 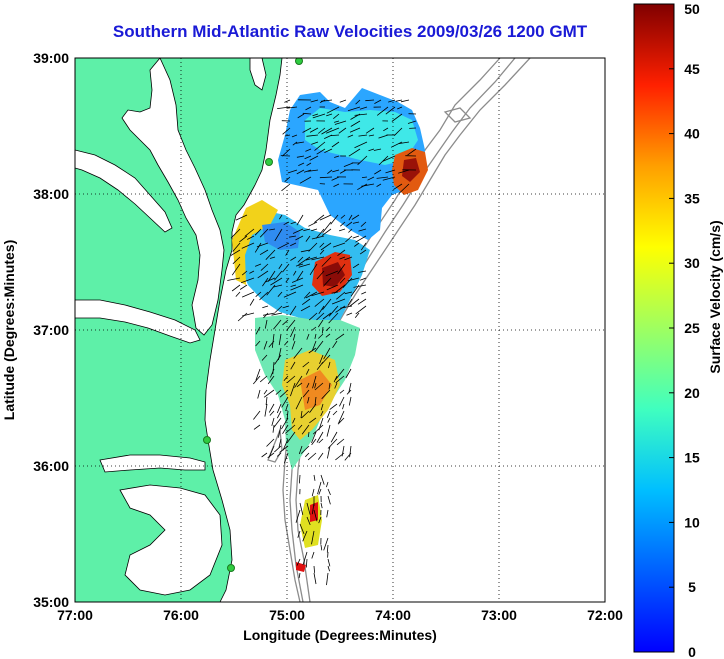 I want to click on potomac-river, so click(x=124, y=191).